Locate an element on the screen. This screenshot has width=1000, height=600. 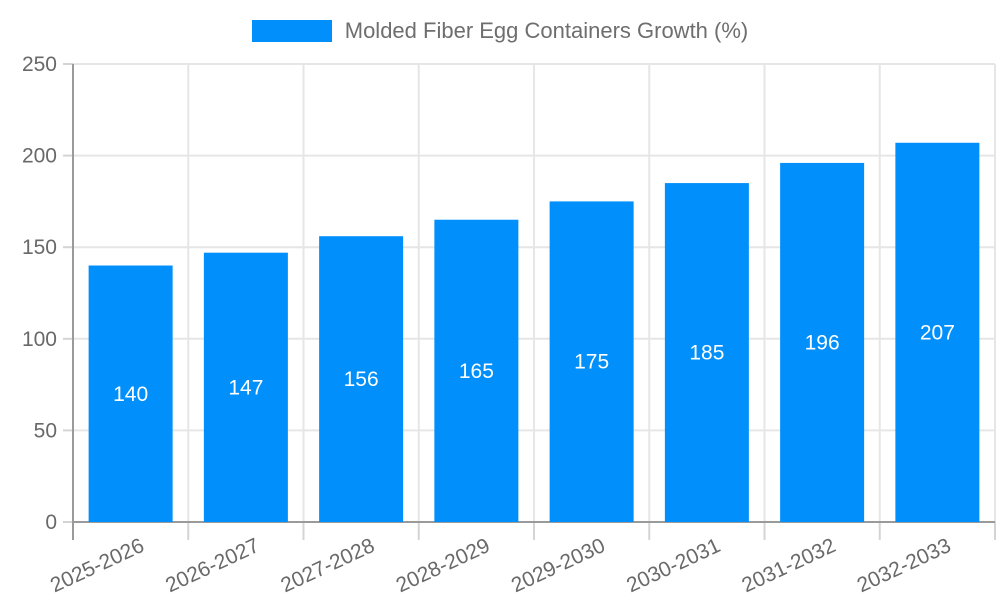
x-axis-tick-label: 2031-2032 is located at coordinates (788, 565).